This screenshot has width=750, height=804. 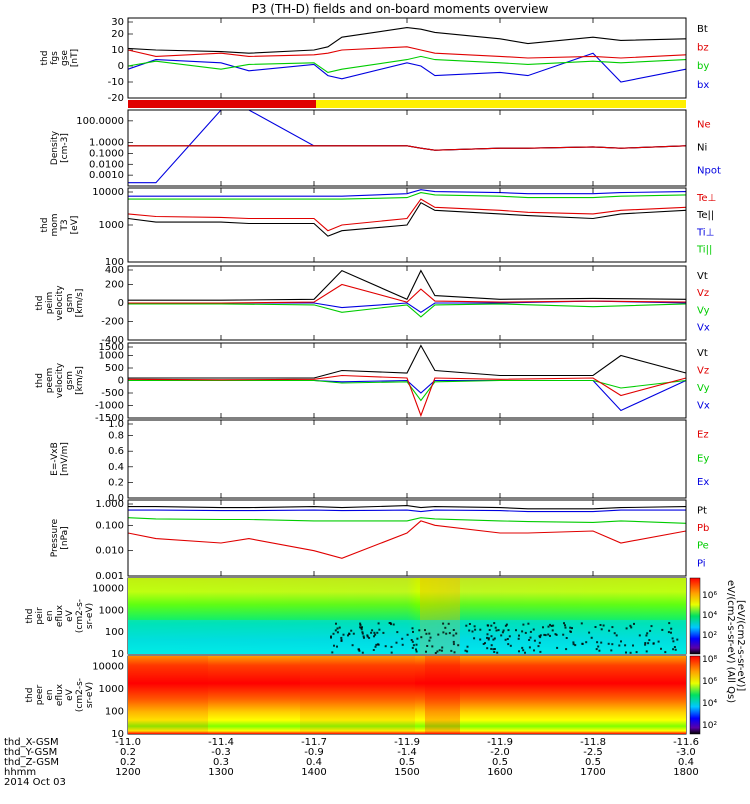 I want to click on orbit-row-label: thd_Z-GSM, so click(x=31, y=762).